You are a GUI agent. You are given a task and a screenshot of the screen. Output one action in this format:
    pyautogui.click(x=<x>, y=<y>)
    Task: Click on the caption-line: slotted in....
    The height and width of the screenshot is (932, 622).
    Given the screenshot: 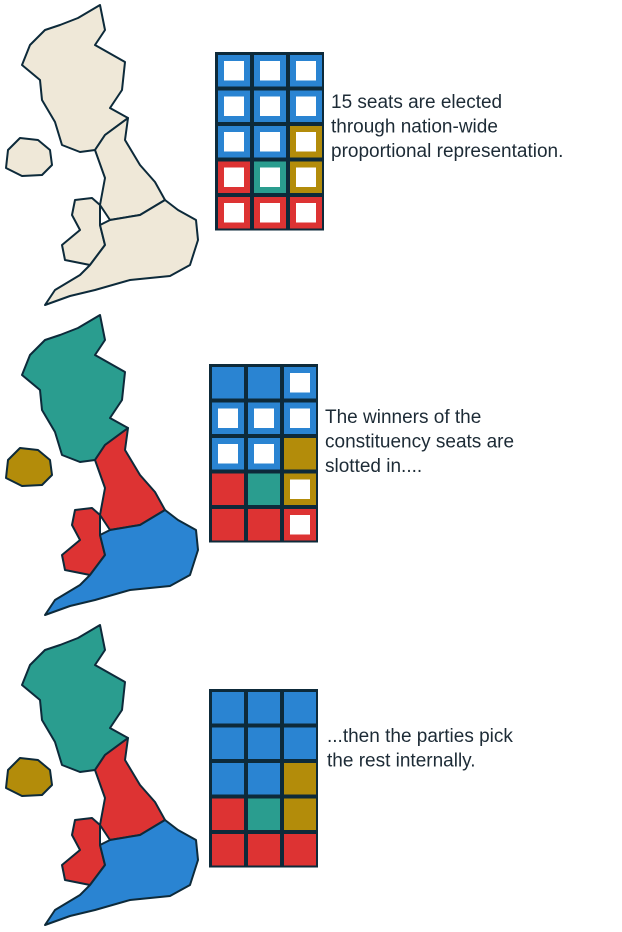 What is the action you would take?
    pyautogui.click(x=373, y=466)
    